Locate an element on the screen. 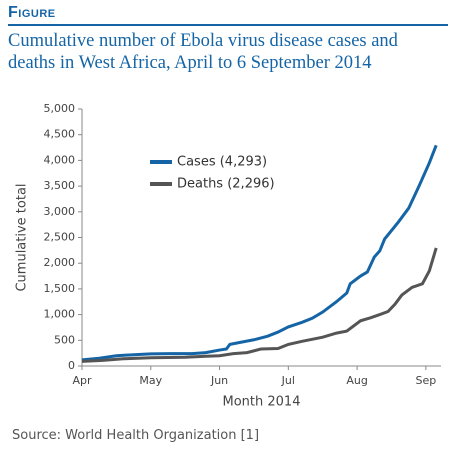 The image size is (457, 452). legend-label: Deaths (2,296) is located at coordinates (226, 184).